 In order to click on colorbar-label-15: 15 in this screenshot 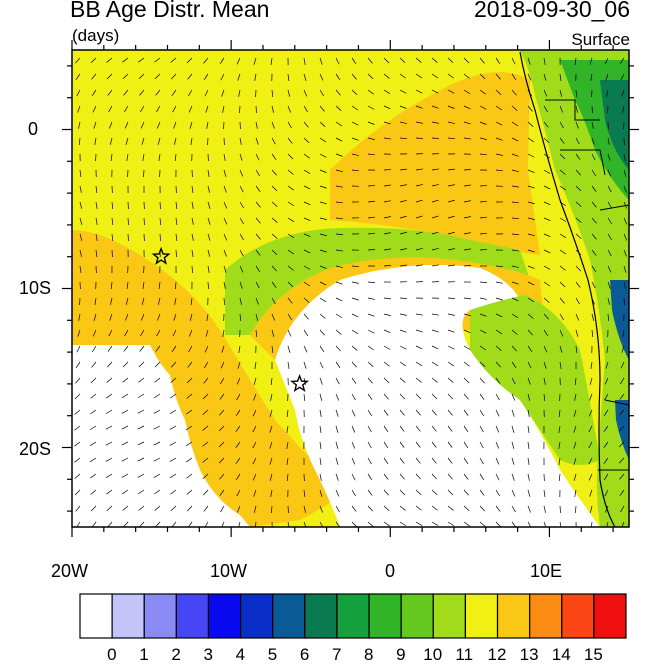, I will do `click(593, 654)`.